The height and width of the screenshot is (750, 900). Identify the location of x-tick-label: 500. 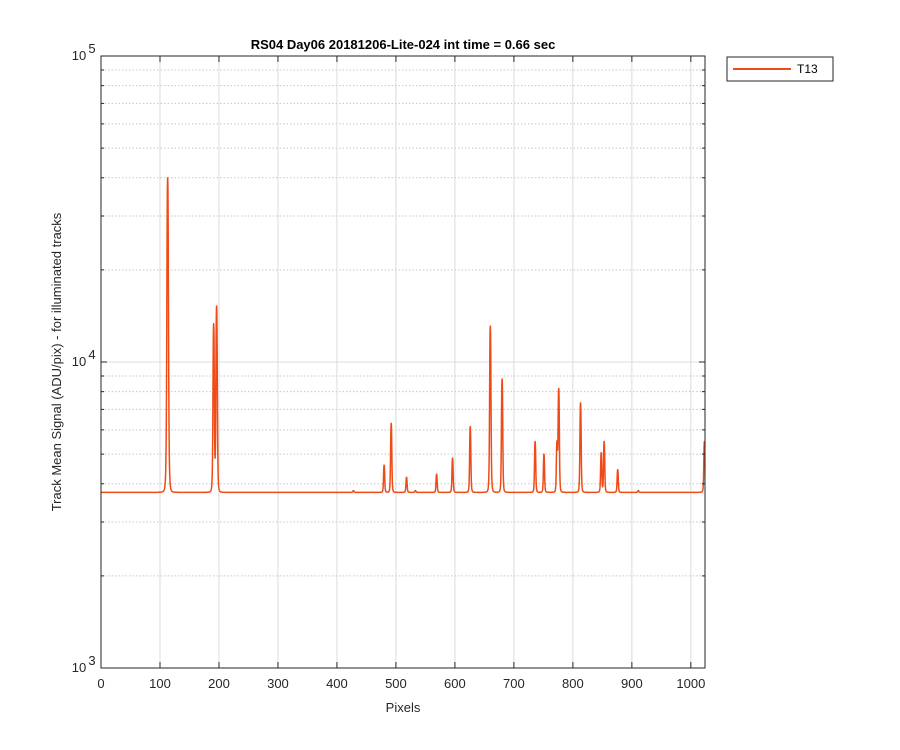
(396, 683).